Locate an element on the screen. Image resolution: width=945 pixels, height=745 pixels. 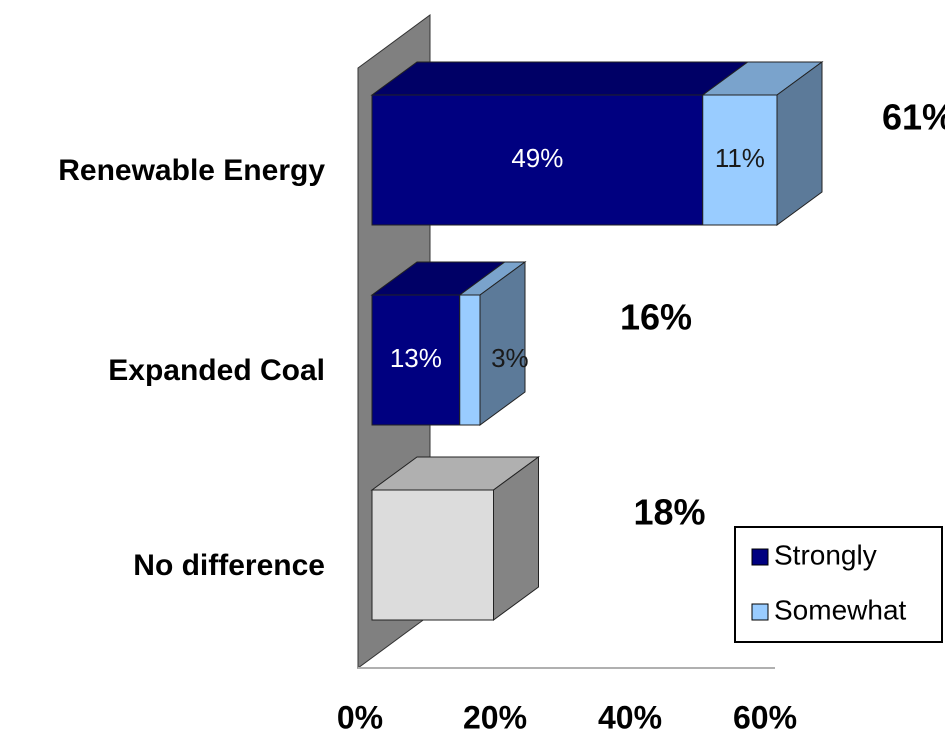
x-tick-label: 20% is located at coordinates (495, 717).